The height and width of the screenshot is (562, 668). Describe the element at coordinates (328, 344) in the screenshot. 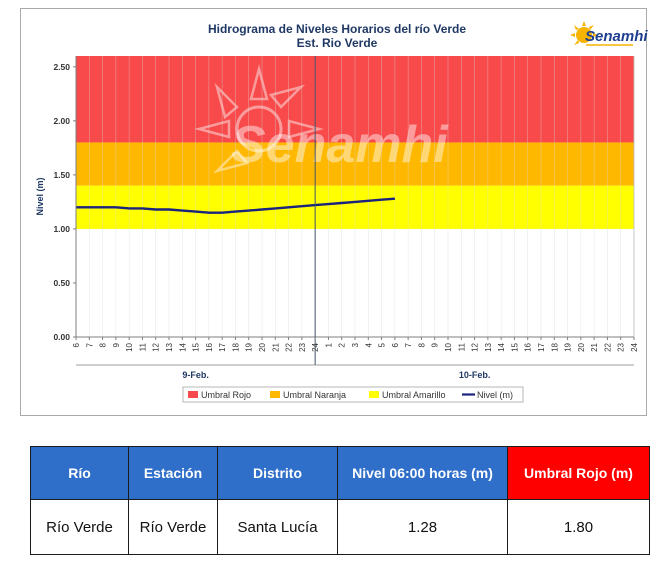

I see `x-tick-label: 1` at that location.